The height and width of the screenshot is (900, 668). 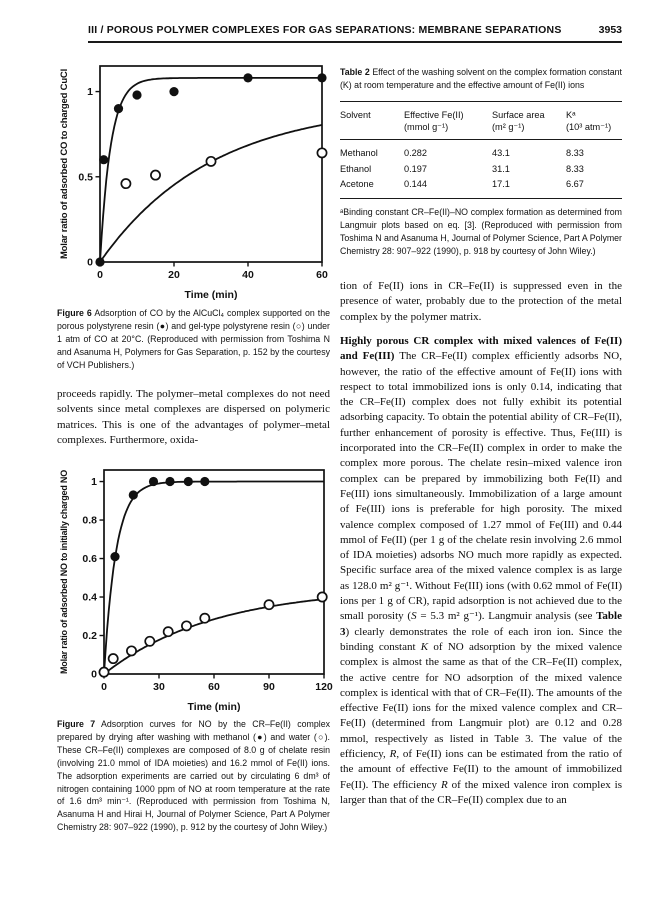 I want to click on table-cell: 0.197, so click(x=415, y=168).